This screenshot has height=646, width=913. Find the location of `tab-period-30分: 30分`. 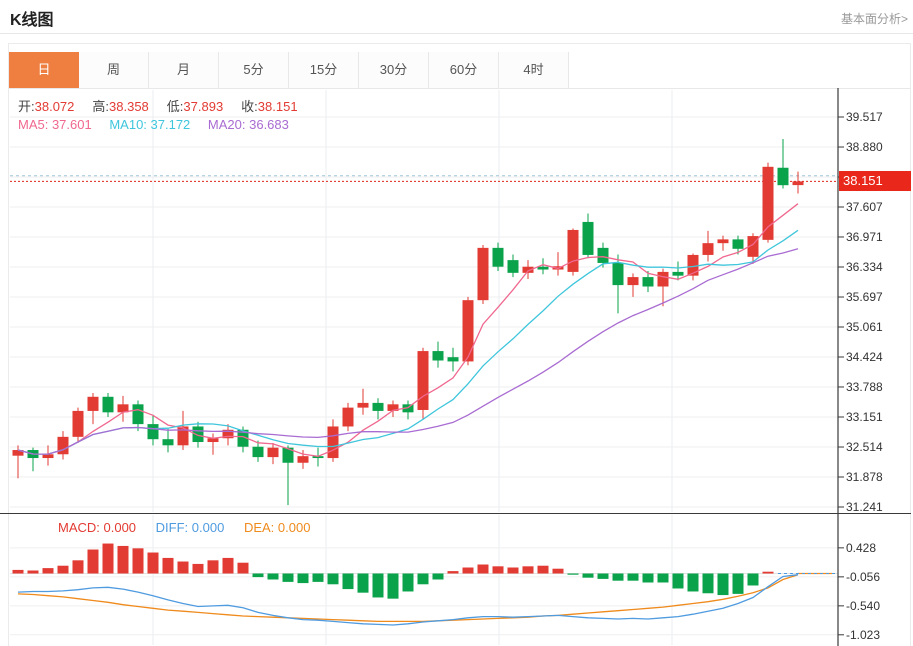

tab-period-30分: 30分 is located at coordinates (394, 70).